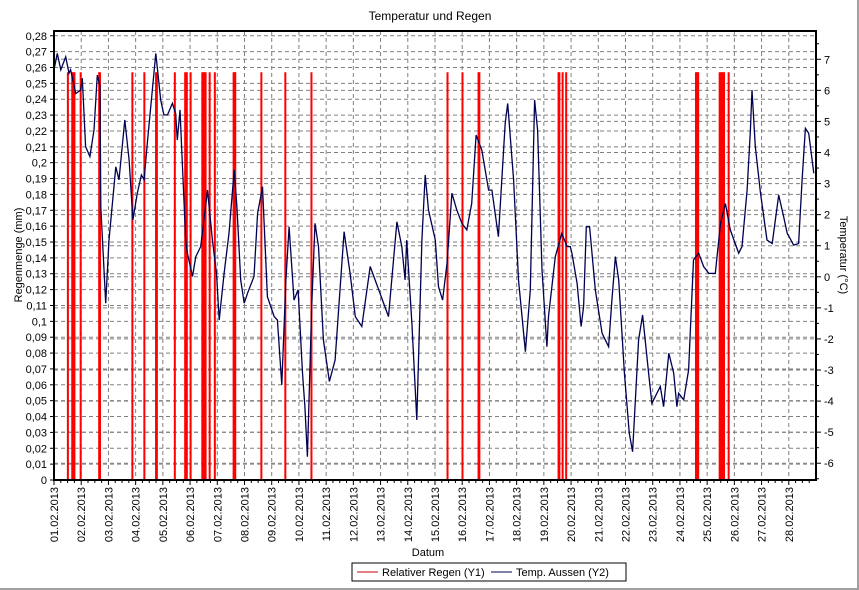 This screenshot has height=590, width=859. Describe the element at coordinates (827, 185) in the screenshot. I see `y2-tick-label: 3` at that location.